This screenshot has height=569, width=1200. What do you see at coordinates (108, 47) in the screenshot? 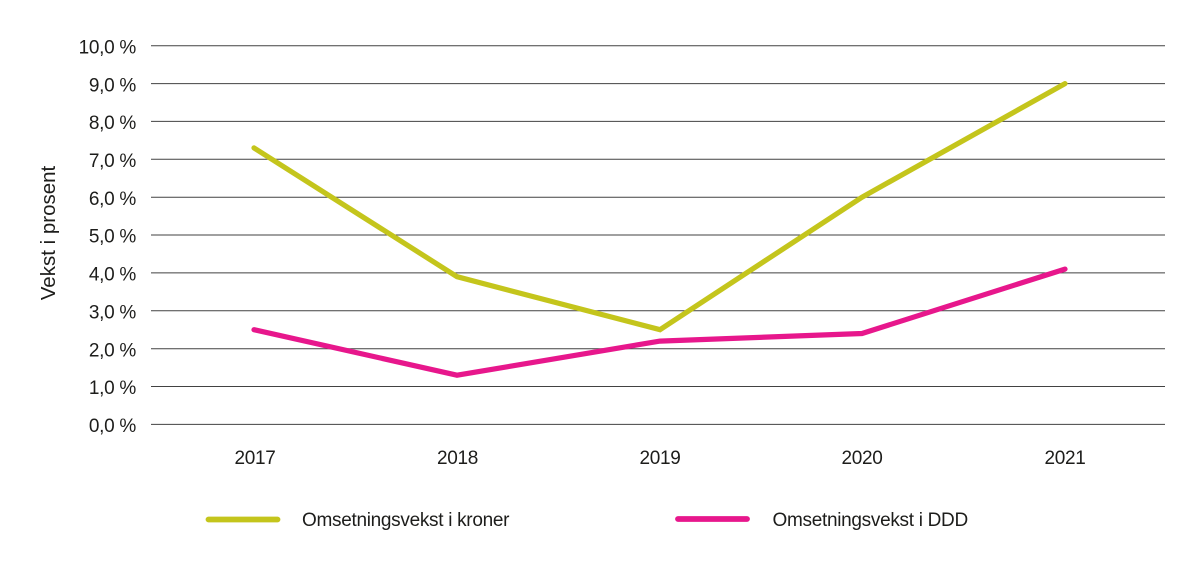
I see `svg-text: 10,0 %` at bounding box center [108, 47].